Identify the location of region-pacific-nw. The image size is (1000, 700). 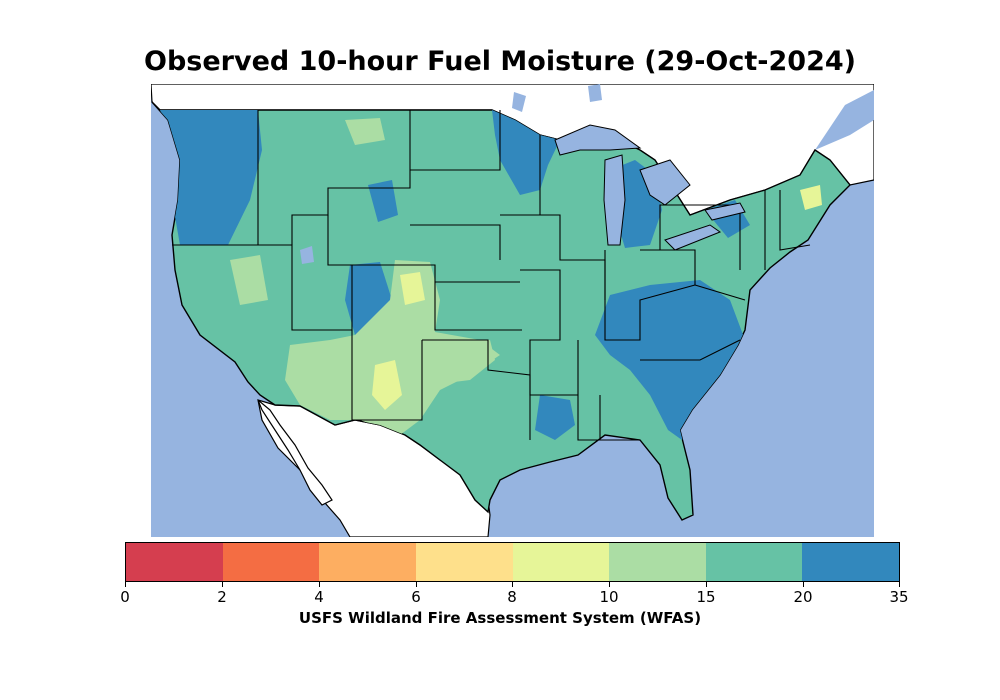
(211, 177).